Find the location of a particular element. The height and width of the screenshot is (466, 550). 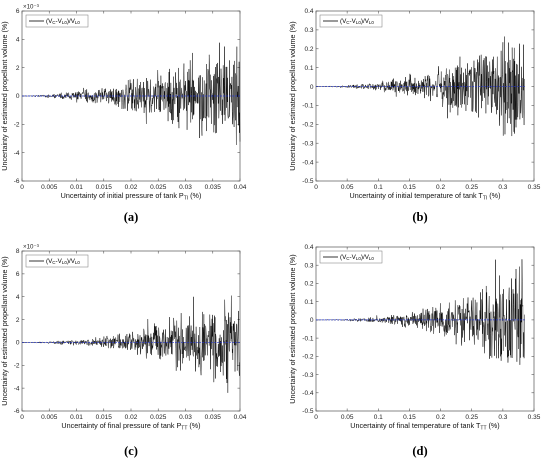

panel-label: (b) is located at coordinates (419, 217).